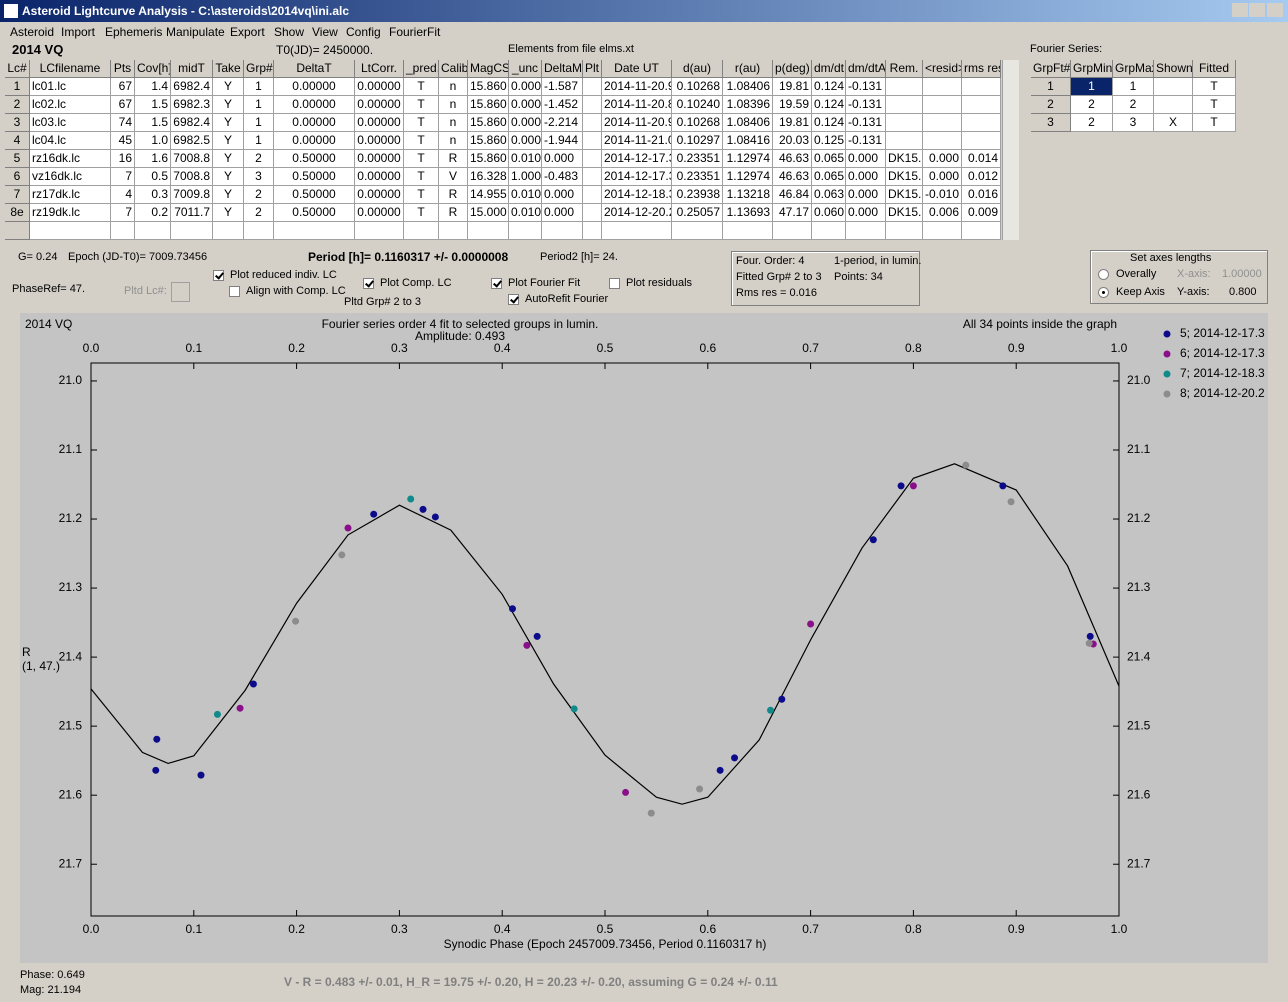 This screenshot has width=1288, height=1002. Describe the element at coordinates (562, 123) in the screenshot. I see `table-cell: -2.214` at that location.